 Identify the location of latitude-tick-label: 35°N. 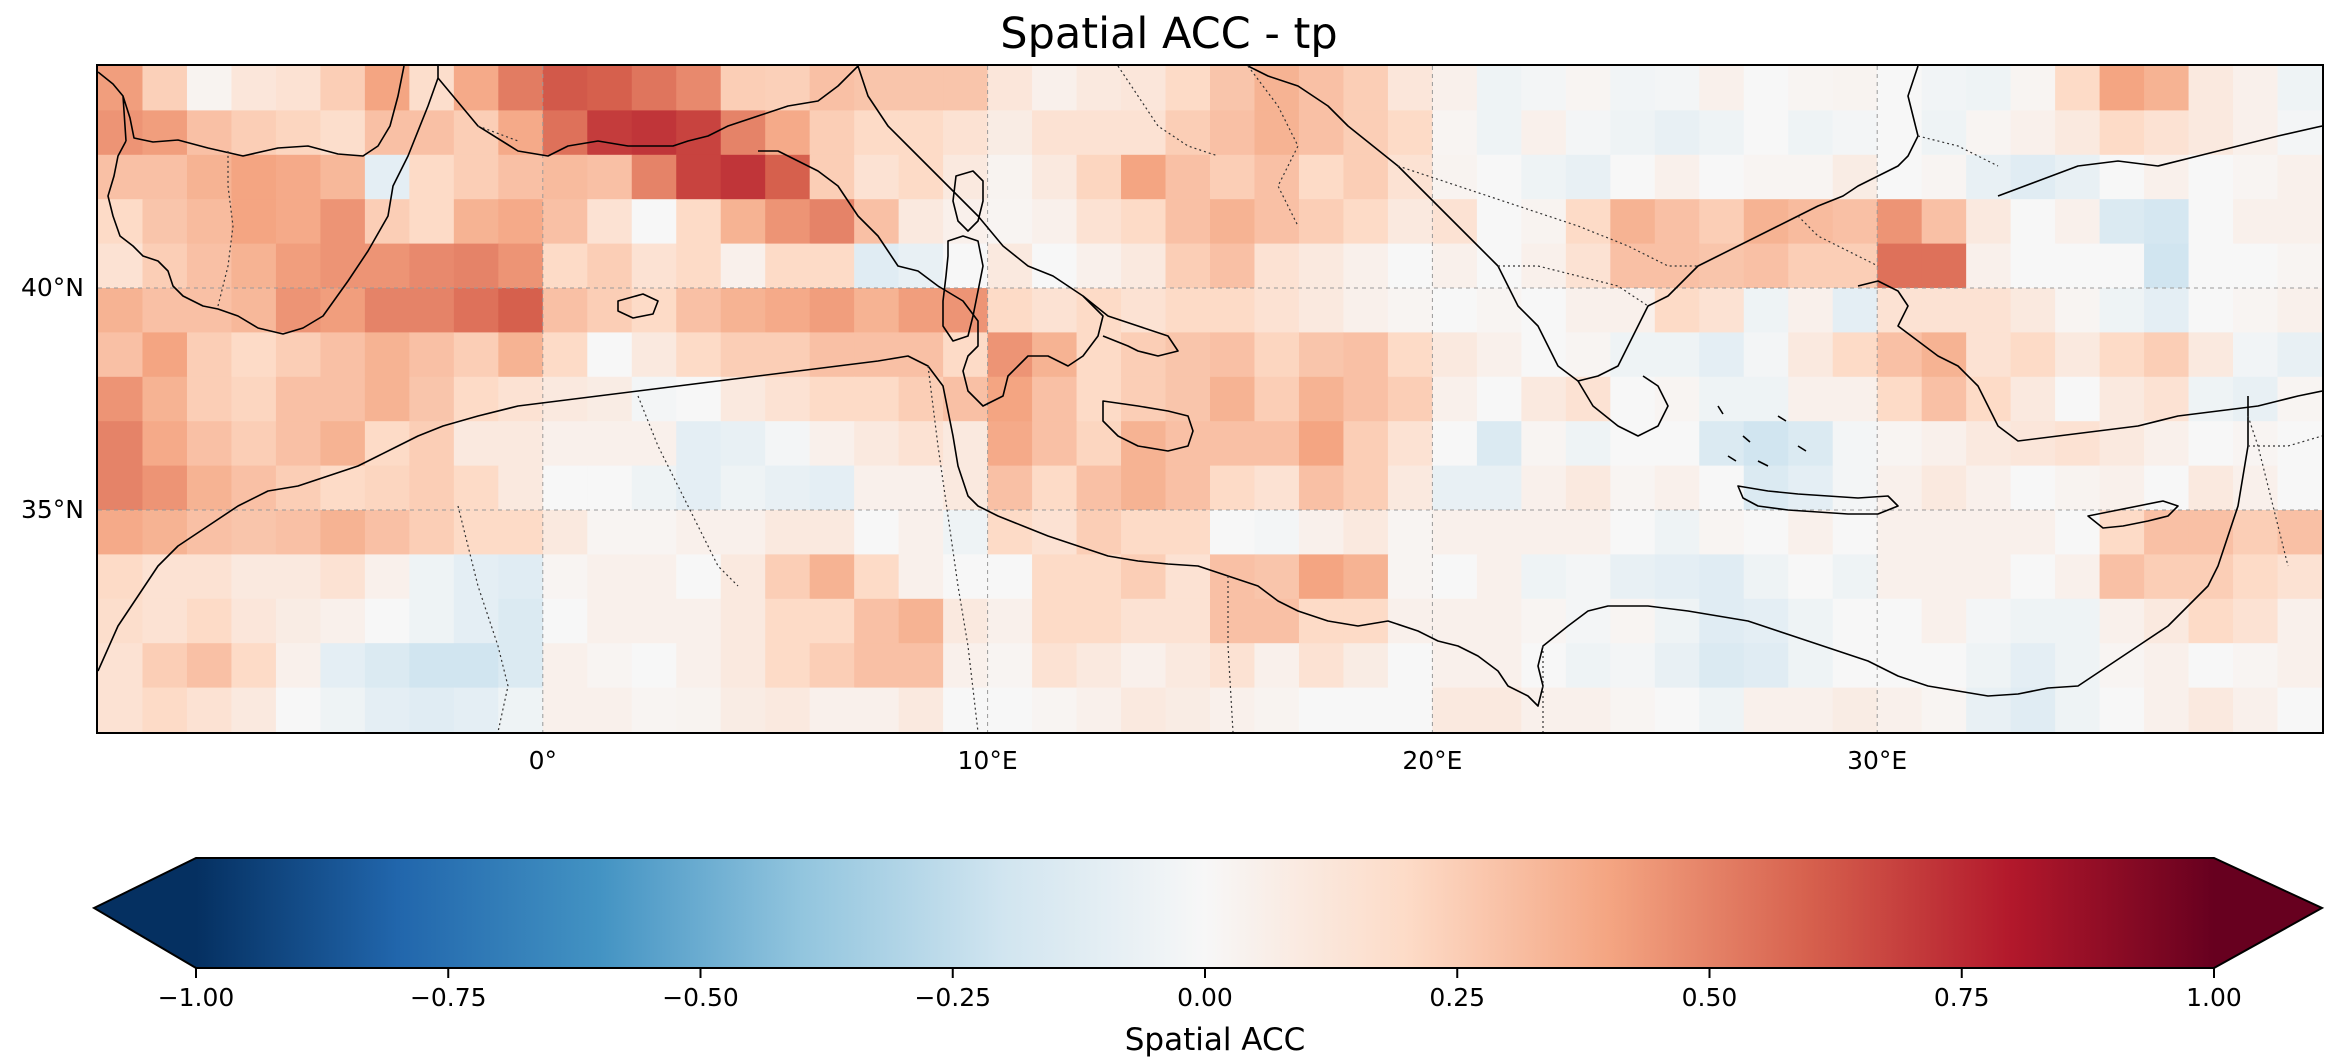
(52, 509).